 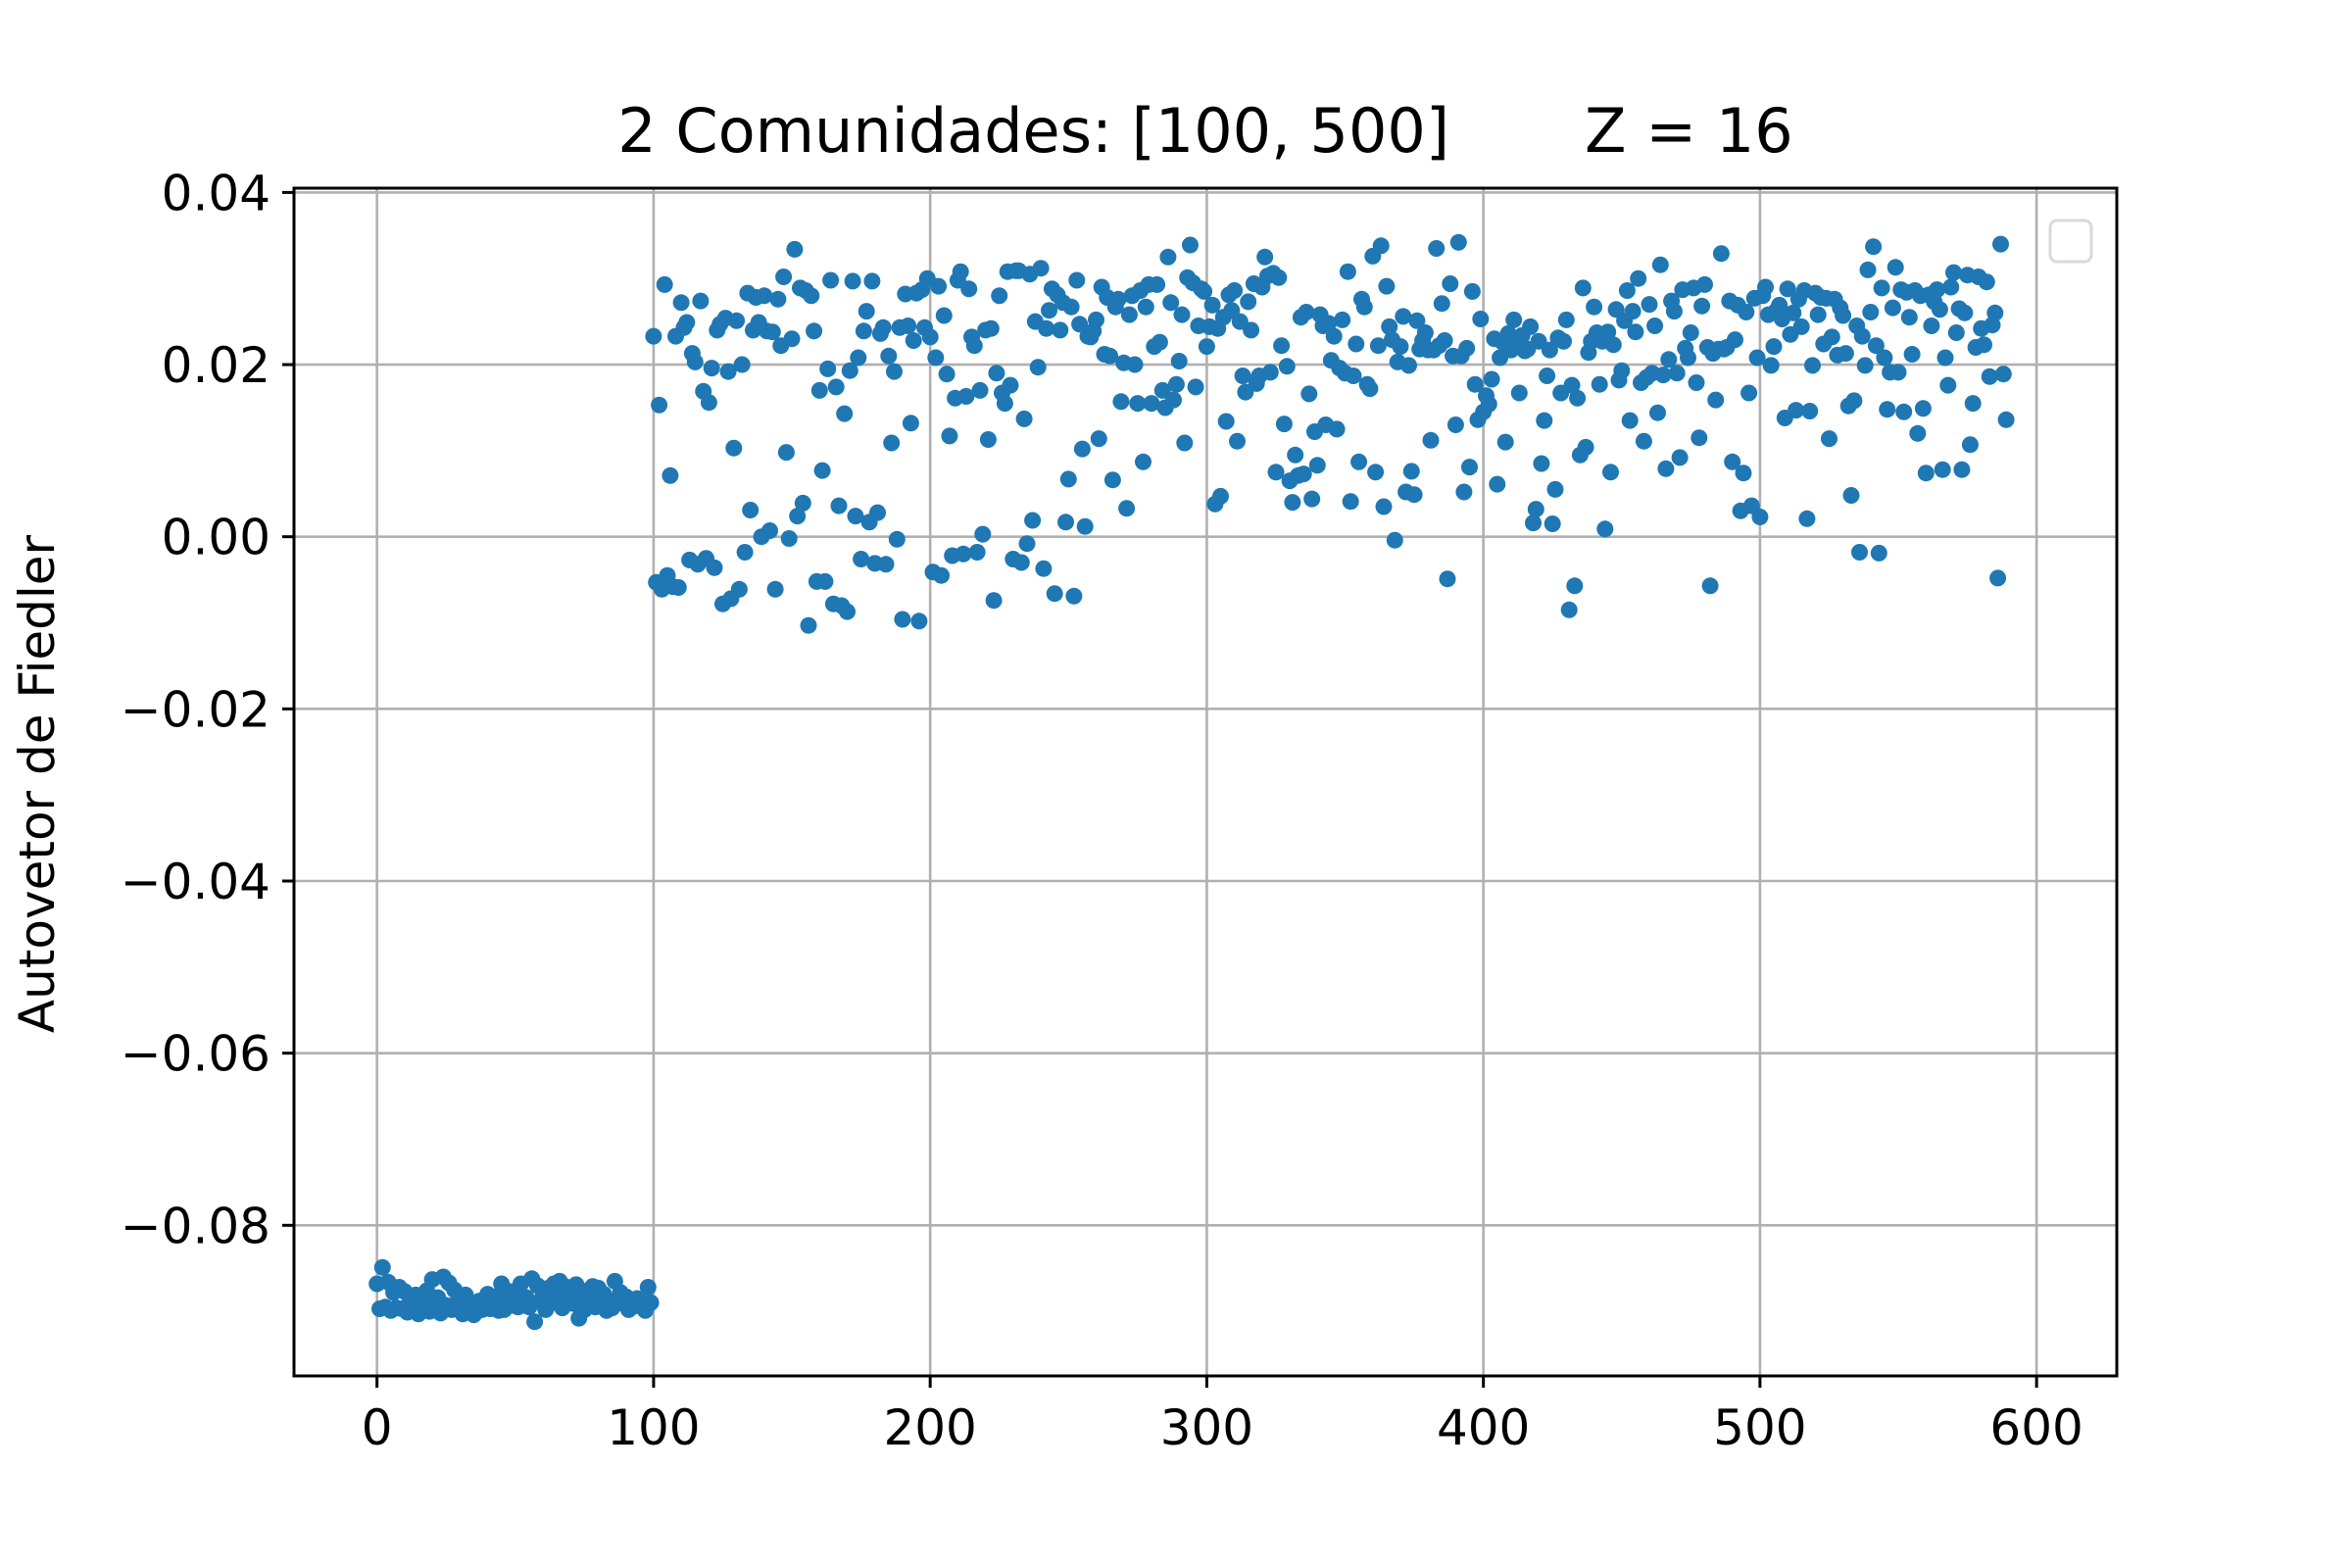 I want to click on chart-title: 2 Comunidades: [100, 500] Z = 16, so click(x=1205, y=131).